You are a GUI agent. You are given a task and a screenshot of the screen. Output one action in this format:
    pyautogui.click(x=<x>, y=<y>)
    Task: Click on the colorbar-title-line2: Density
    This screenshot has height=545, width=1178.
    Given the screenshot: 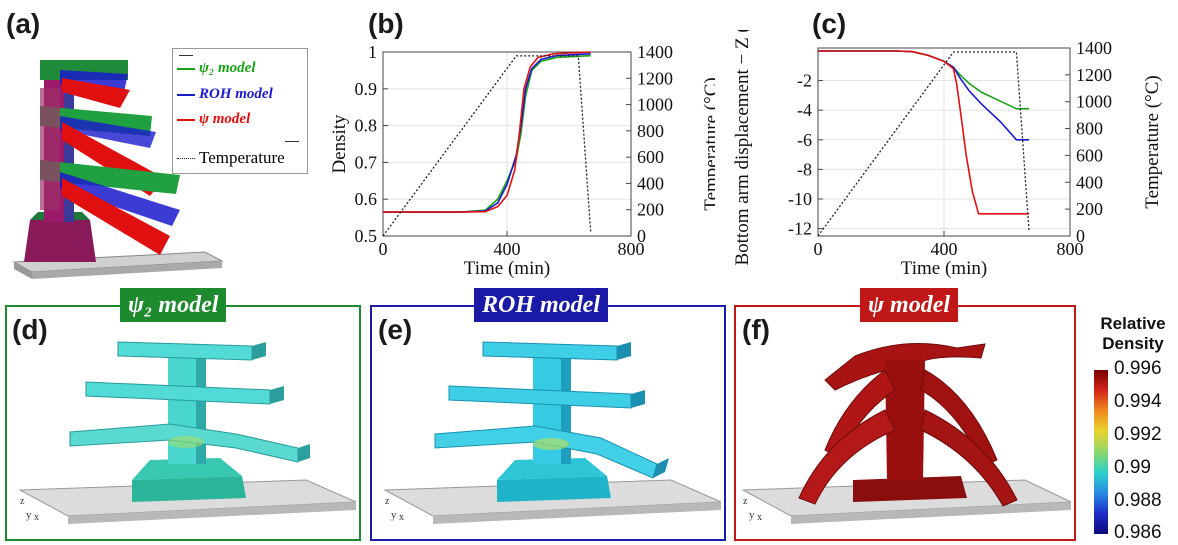 What is the action you would take?
    pyautogui.click(x=1133, y=343)
    